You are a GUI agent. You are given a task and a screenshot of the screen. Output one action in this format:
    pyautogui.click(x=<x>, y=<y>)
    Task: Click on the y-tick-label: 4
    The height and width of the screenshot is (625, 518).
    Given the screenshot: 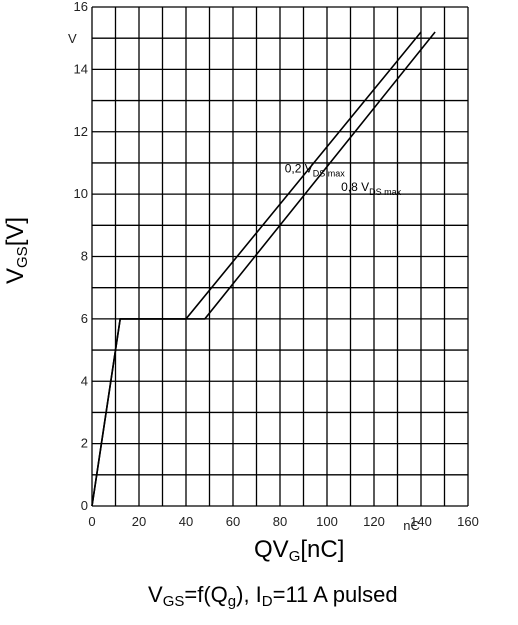 What is the action you would take?
    pyautogui.click(x=84, y=380)
    